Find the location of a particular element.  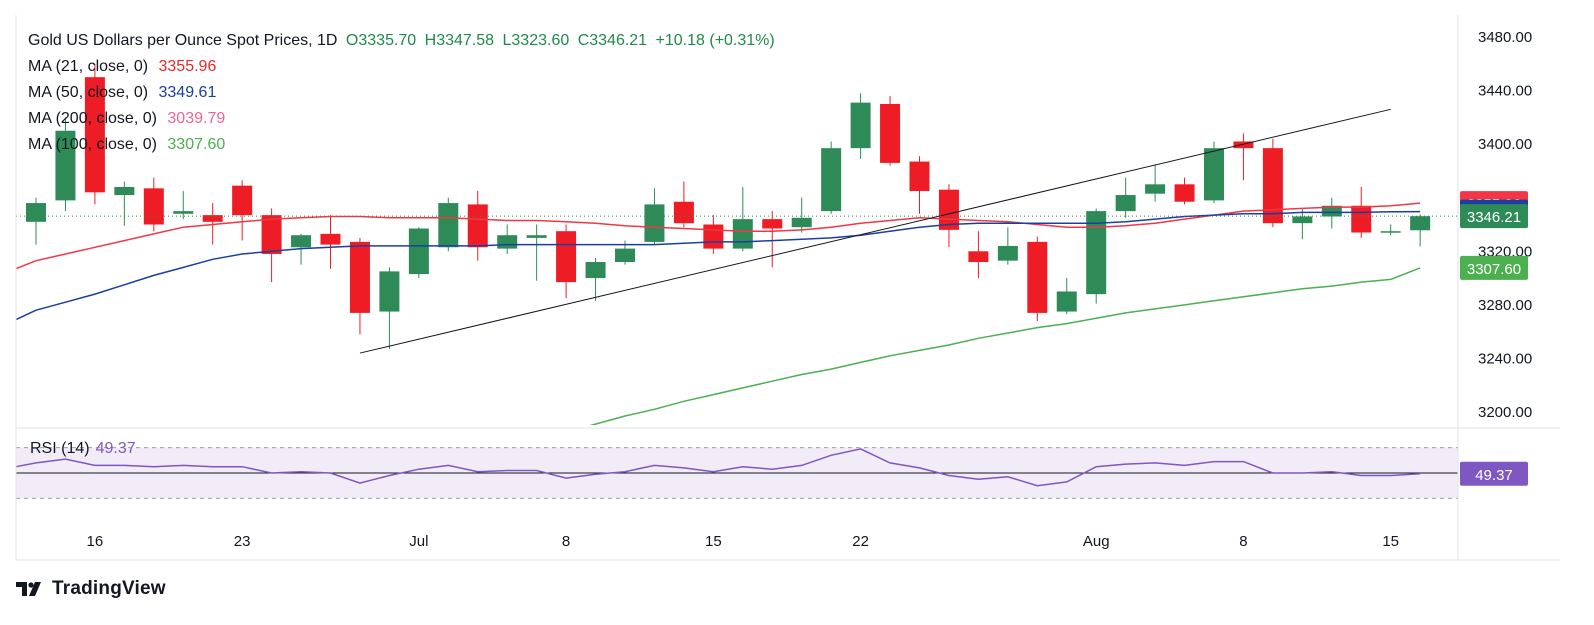

x-tick-label: 22 is located at coordinates (860, 541).